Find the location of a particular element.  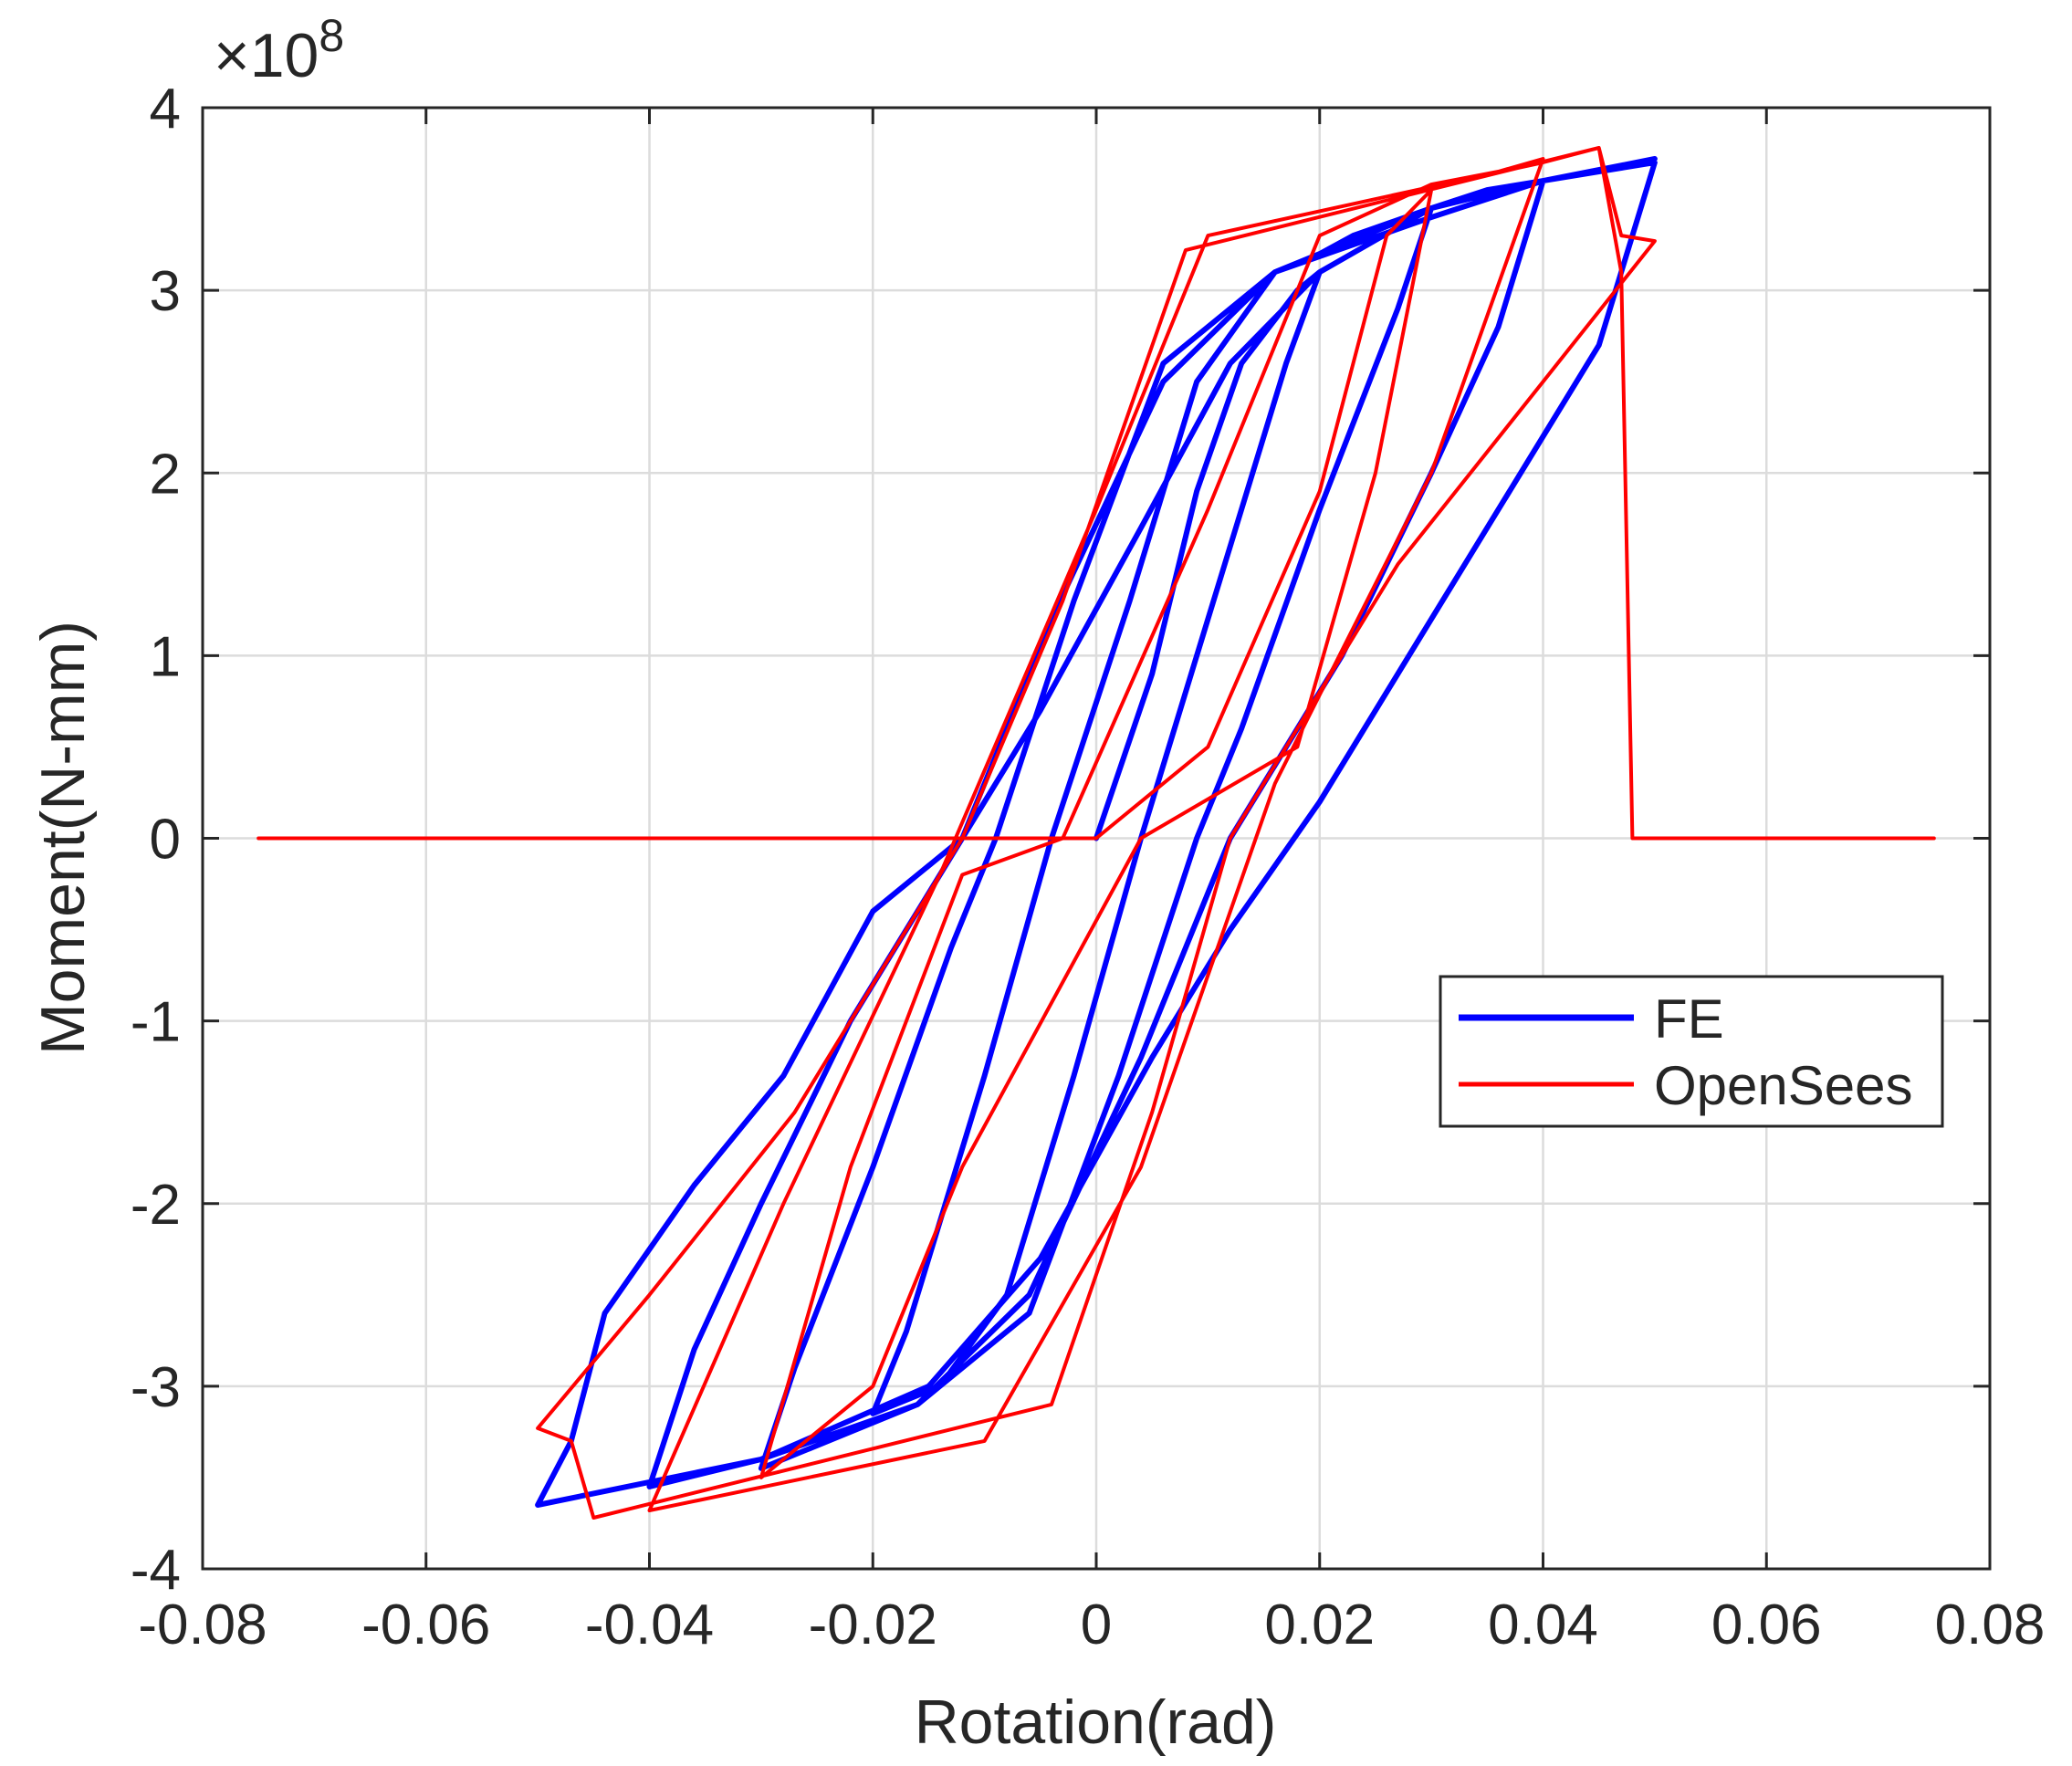

y-tick-label: 1 is located at coordinates (165, 656).